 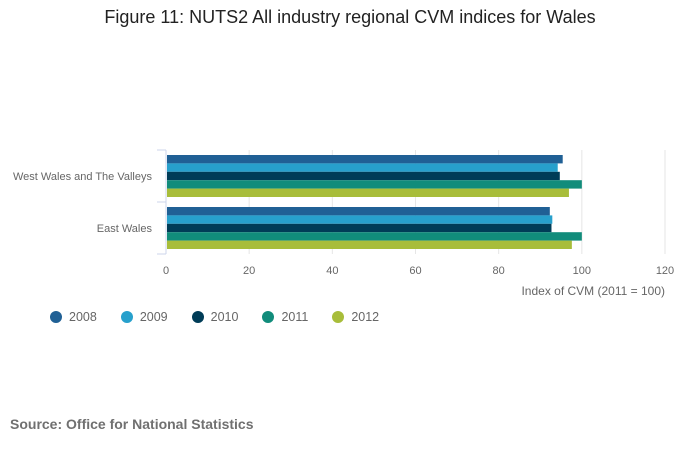 I want to click on legend: 2008 2009 2010 2011 2012, so click(x=226, y=317).